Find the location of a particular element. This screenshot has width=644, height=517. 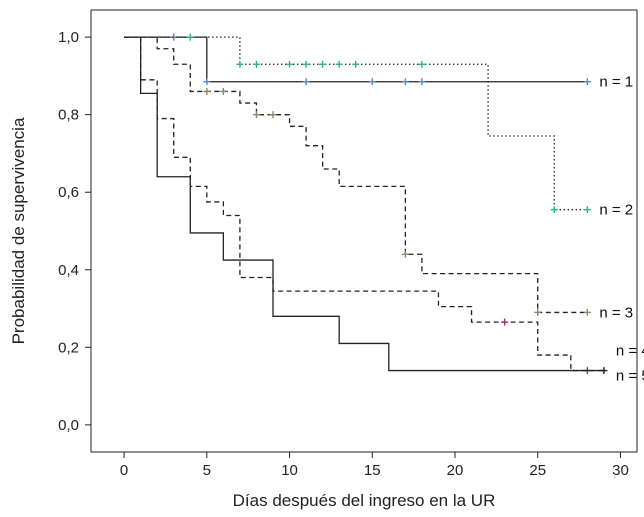

series-line is located at coordinates (356, 59).